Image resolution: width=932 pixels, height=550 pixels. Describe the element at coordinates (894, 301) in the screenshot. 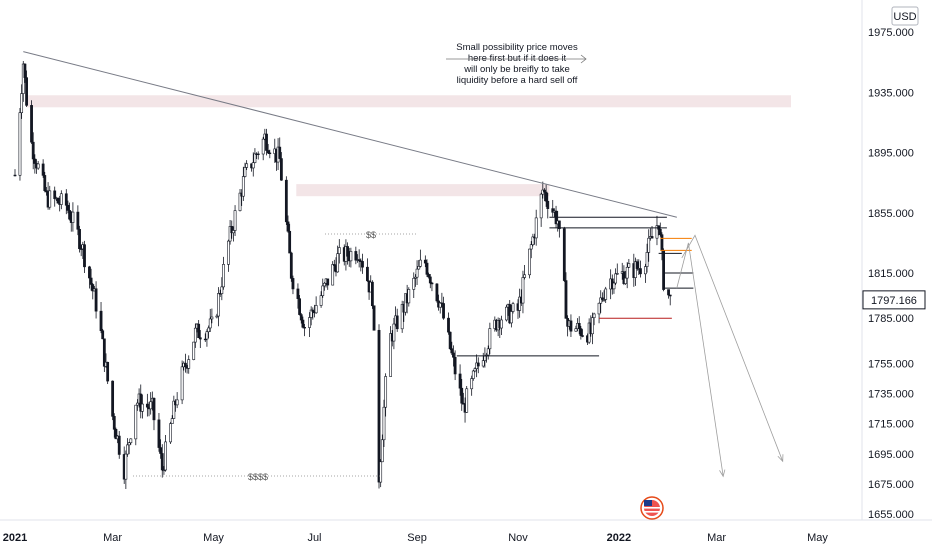

I see `current-price-label: 1797.166` at that location.